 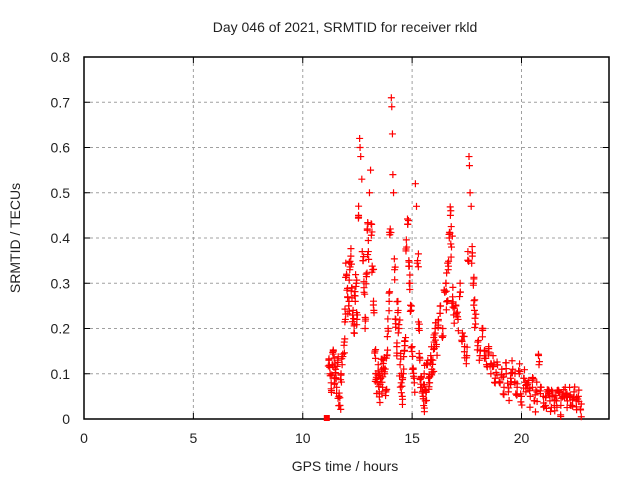 I want to click on data-point-square, so click(x=326, y=418).